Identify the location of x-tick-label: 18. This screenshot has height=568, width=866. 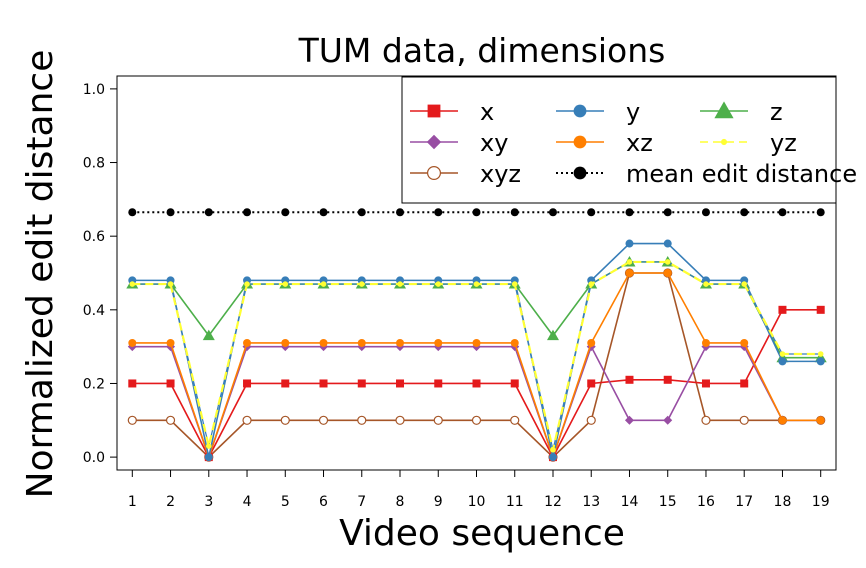
(783, 502).